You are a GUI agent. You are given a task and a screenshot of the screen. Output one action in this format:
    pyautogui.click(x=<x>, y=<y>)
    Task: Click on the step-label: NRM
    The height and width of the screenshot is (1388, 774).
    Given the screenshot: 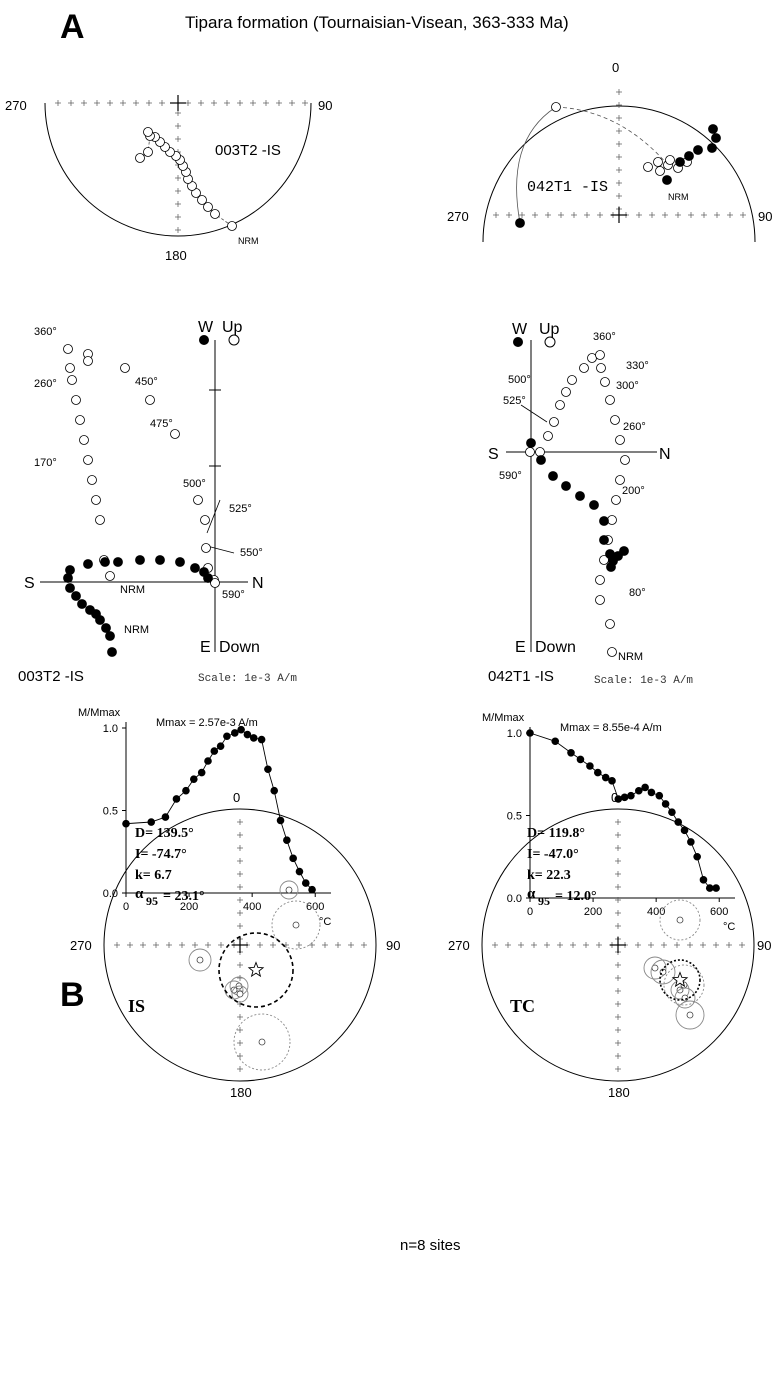 What is the action you would take?
    pyautogui.click(x=132, y=590)
    